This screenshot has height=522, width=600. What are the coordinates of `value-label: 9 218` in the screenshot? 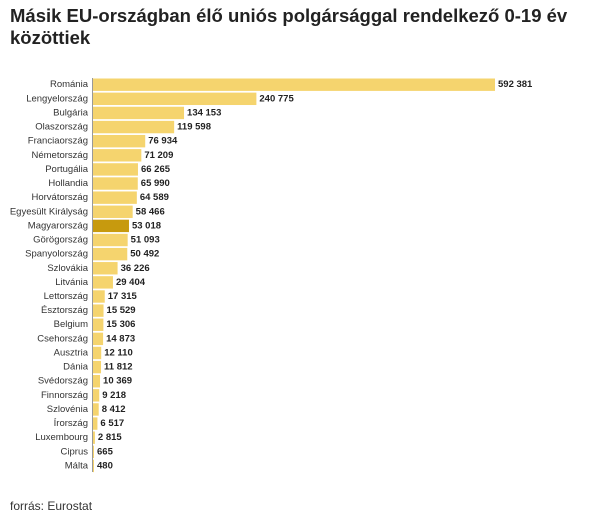 It's located at (114, 395).